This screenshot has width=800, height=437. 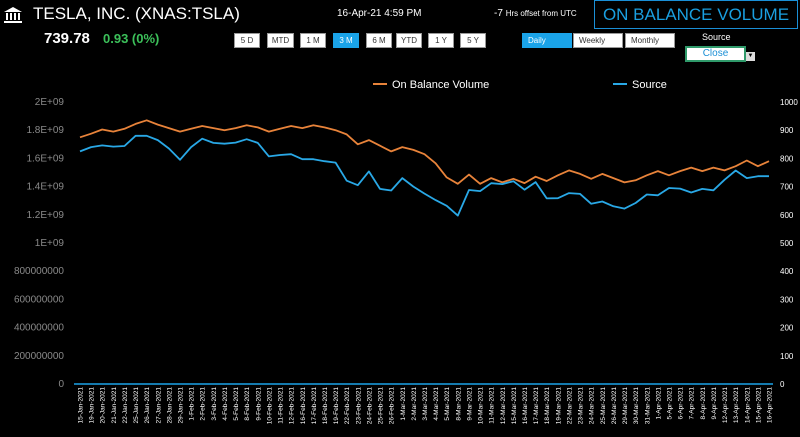 What do you see at coordinates (67, 38) in the screenshot?
I see `last-price: 739.78` at bounding box center [67, 38].